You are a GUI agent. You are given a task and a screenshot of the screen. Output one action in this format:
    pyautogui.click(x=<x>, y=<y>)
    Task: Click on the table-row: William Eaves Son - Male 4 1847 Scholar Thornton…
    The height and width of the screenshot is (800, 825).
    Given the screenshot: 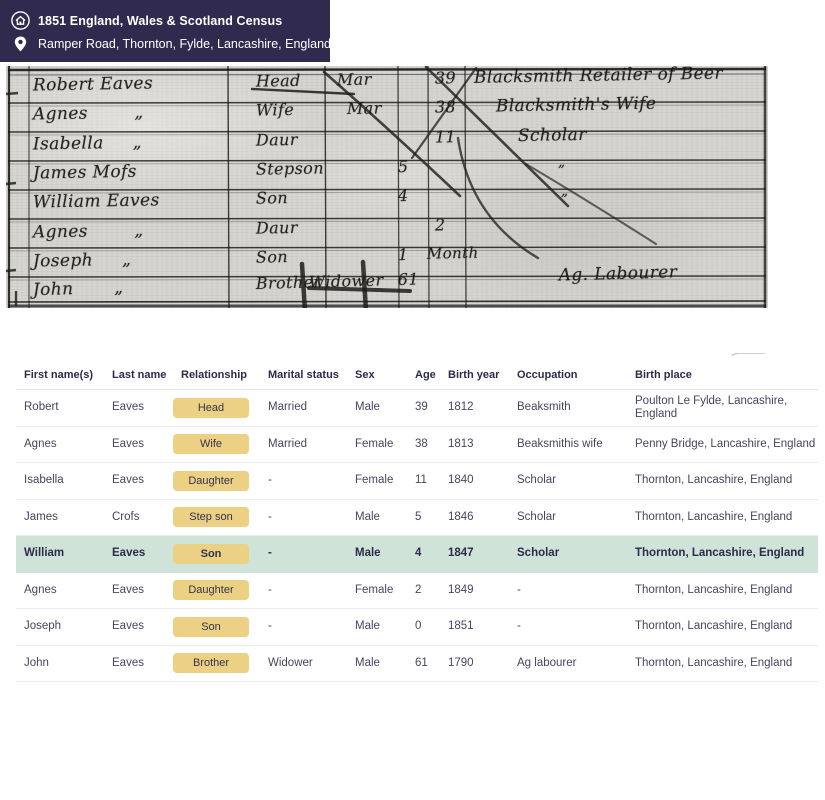 What is the action you would take?
    pyautogui.click(x=417, y=554)
    